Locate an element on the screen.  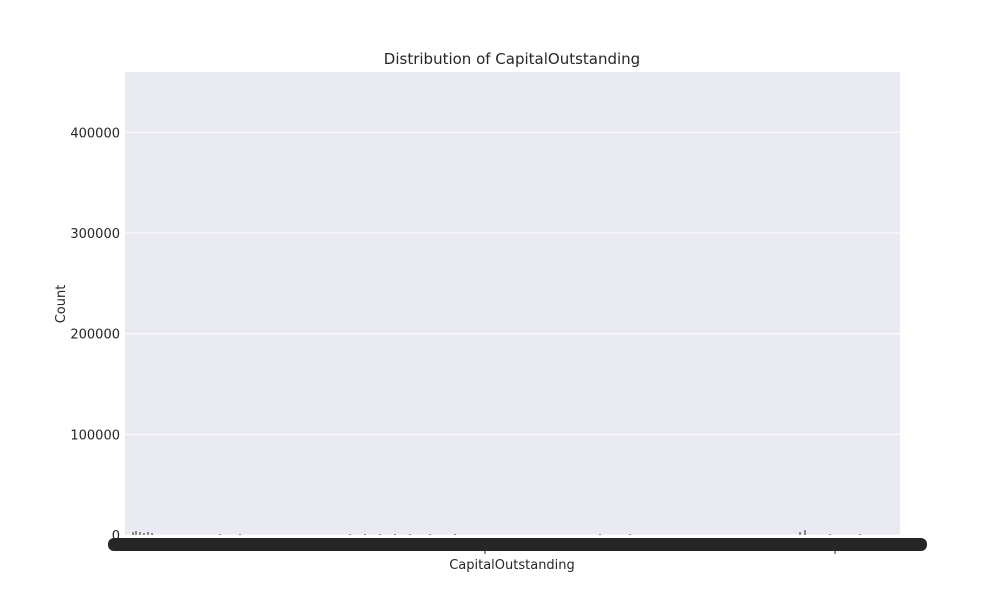
bars is located at coordinates (496, 532).